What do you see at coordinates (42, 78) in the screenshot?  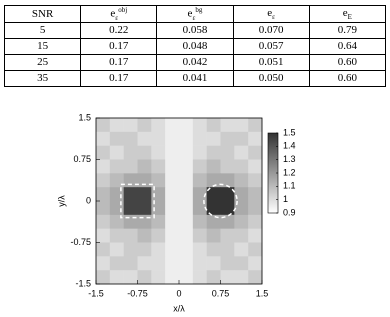 I see `table-cell: 35` at bounding box center [42, 78].